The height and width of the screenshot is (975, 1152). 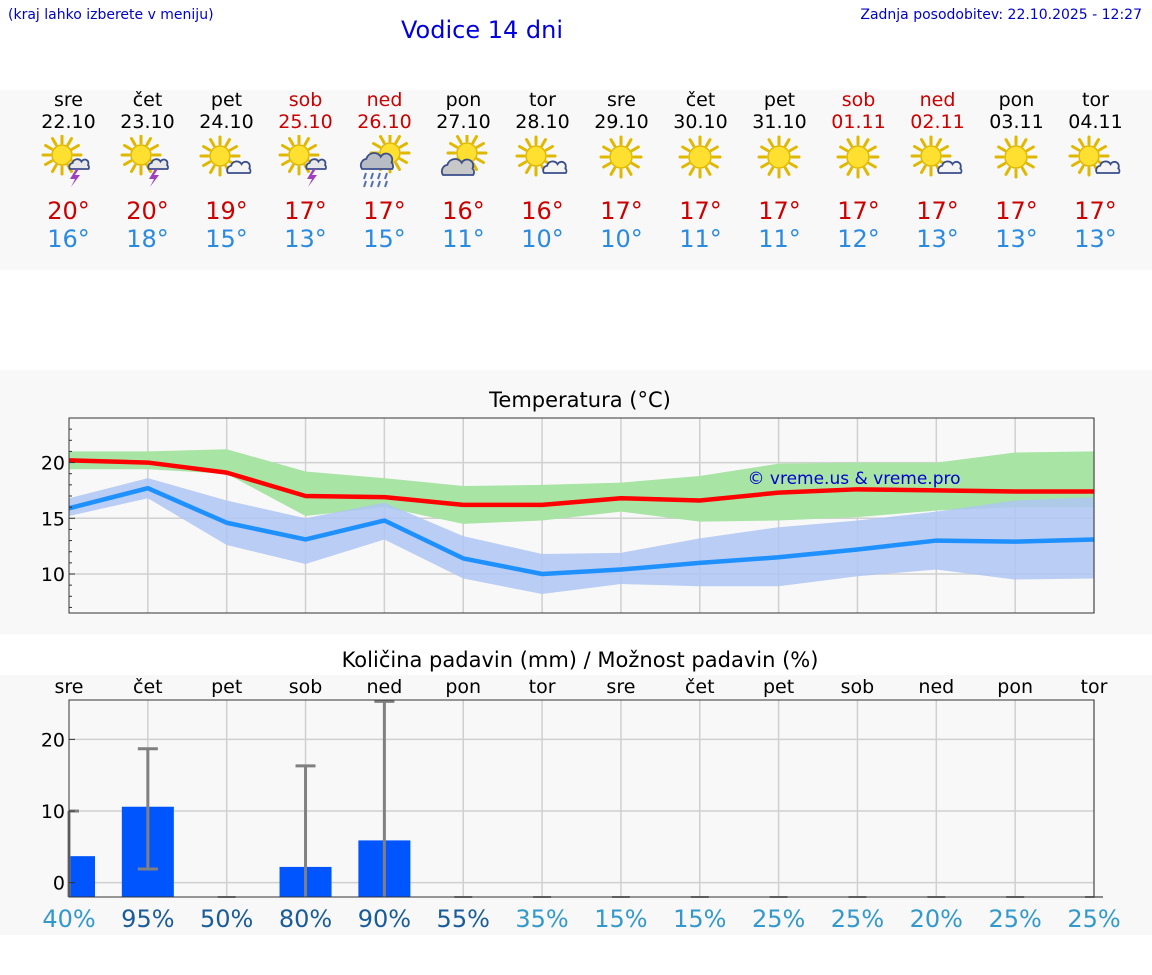 I want to click on day-name: pon, so click(x=1016, y=100).